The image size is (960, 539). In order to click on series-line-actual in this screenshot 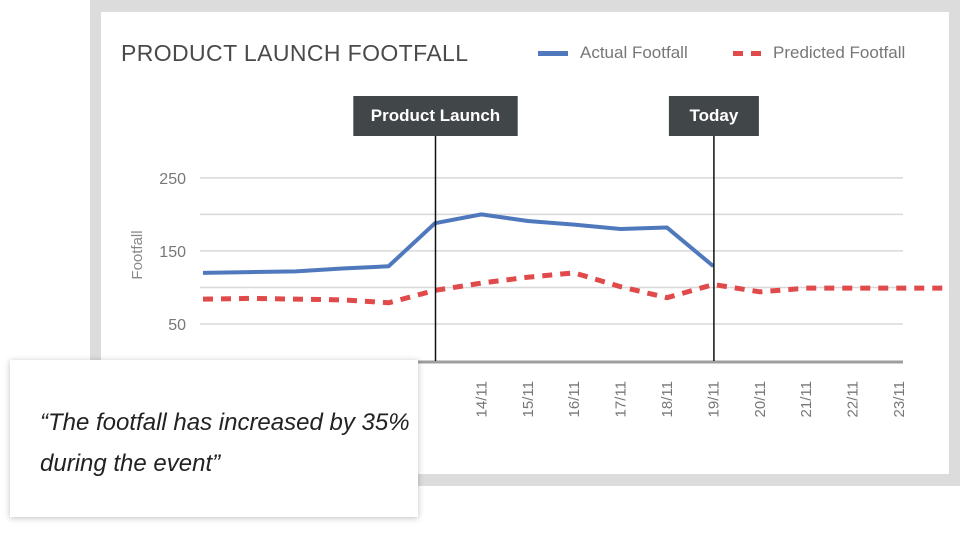, I will do `click(458, 243)`.